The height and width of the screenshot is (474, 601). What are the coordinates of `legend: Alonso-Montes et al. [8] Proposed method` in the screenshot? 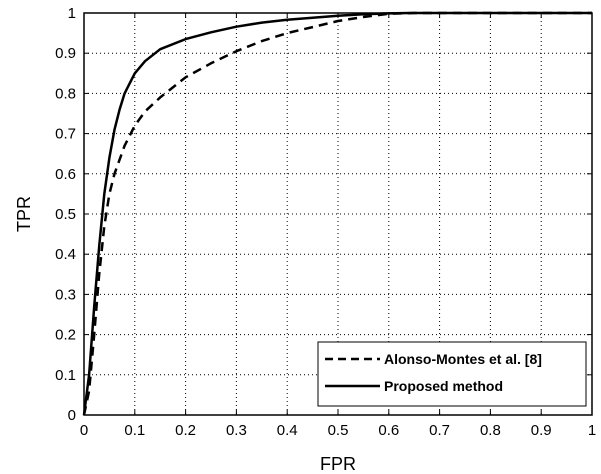 It's located at (452, 374).